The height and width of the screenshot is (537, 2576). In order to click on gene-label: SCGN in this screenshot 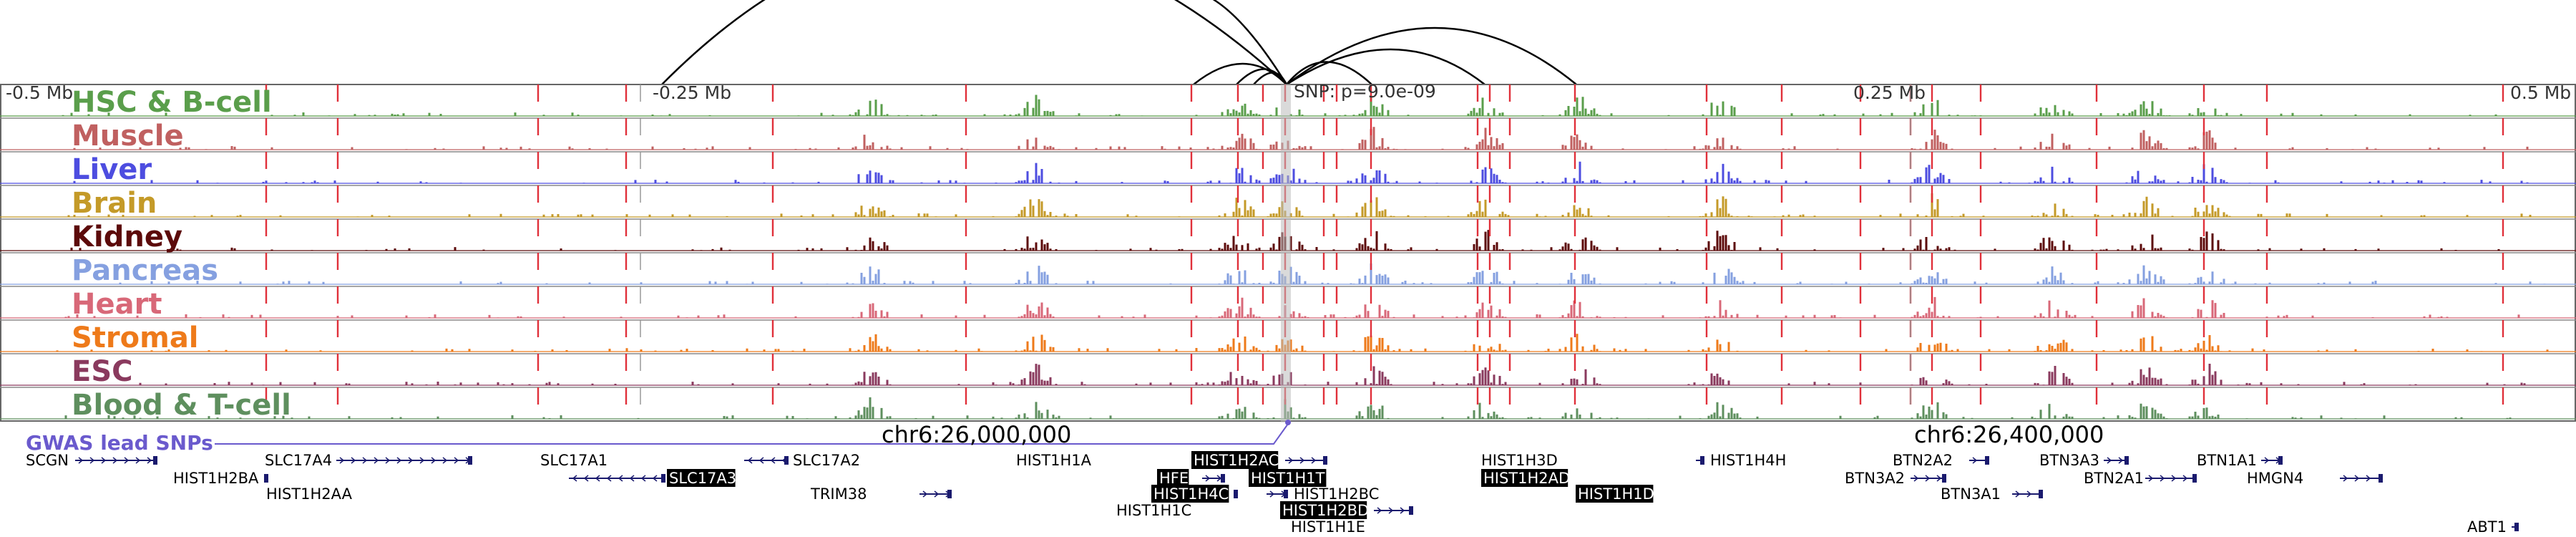, I will do `click(48, 460)`.